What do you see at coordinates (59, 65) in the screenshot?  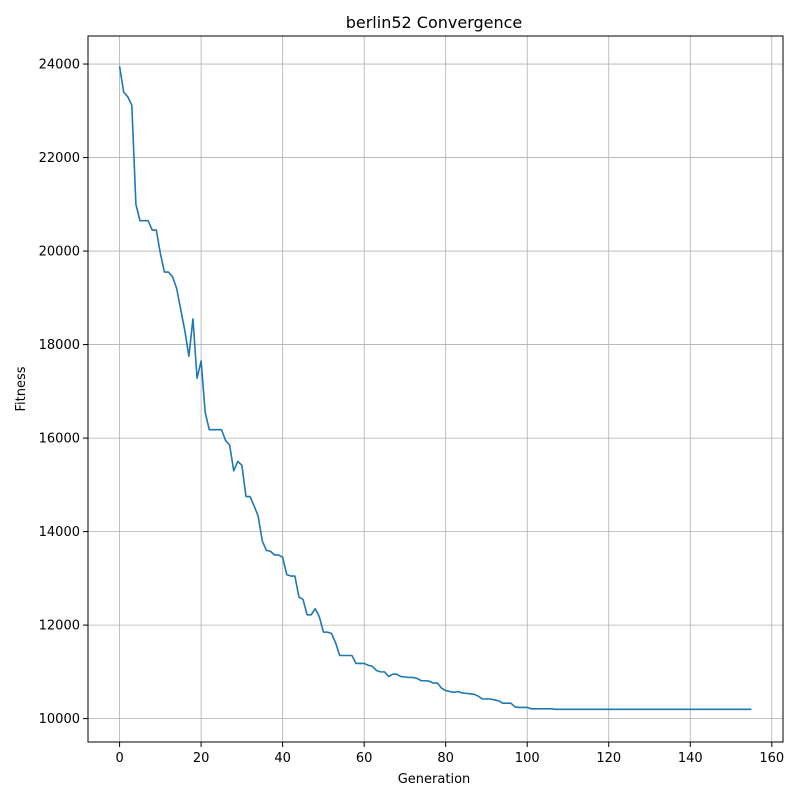 I see `y-tick-label: 24000` at bounding box center [59, 65].